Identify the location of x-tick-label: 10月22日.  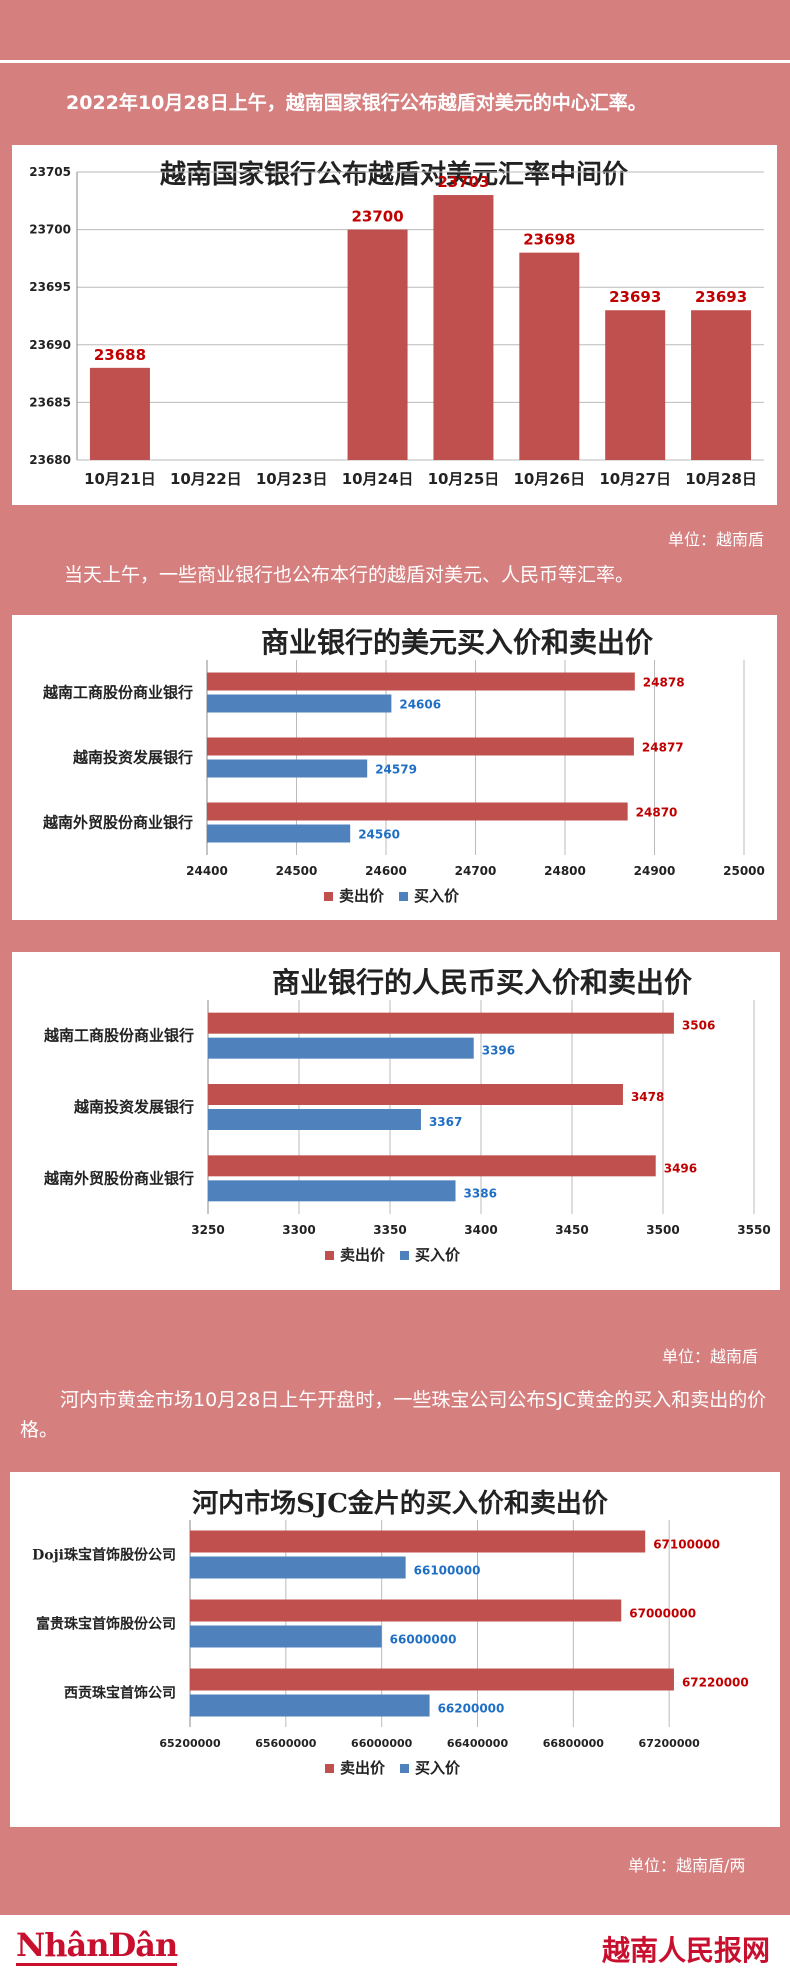
(206, 479).